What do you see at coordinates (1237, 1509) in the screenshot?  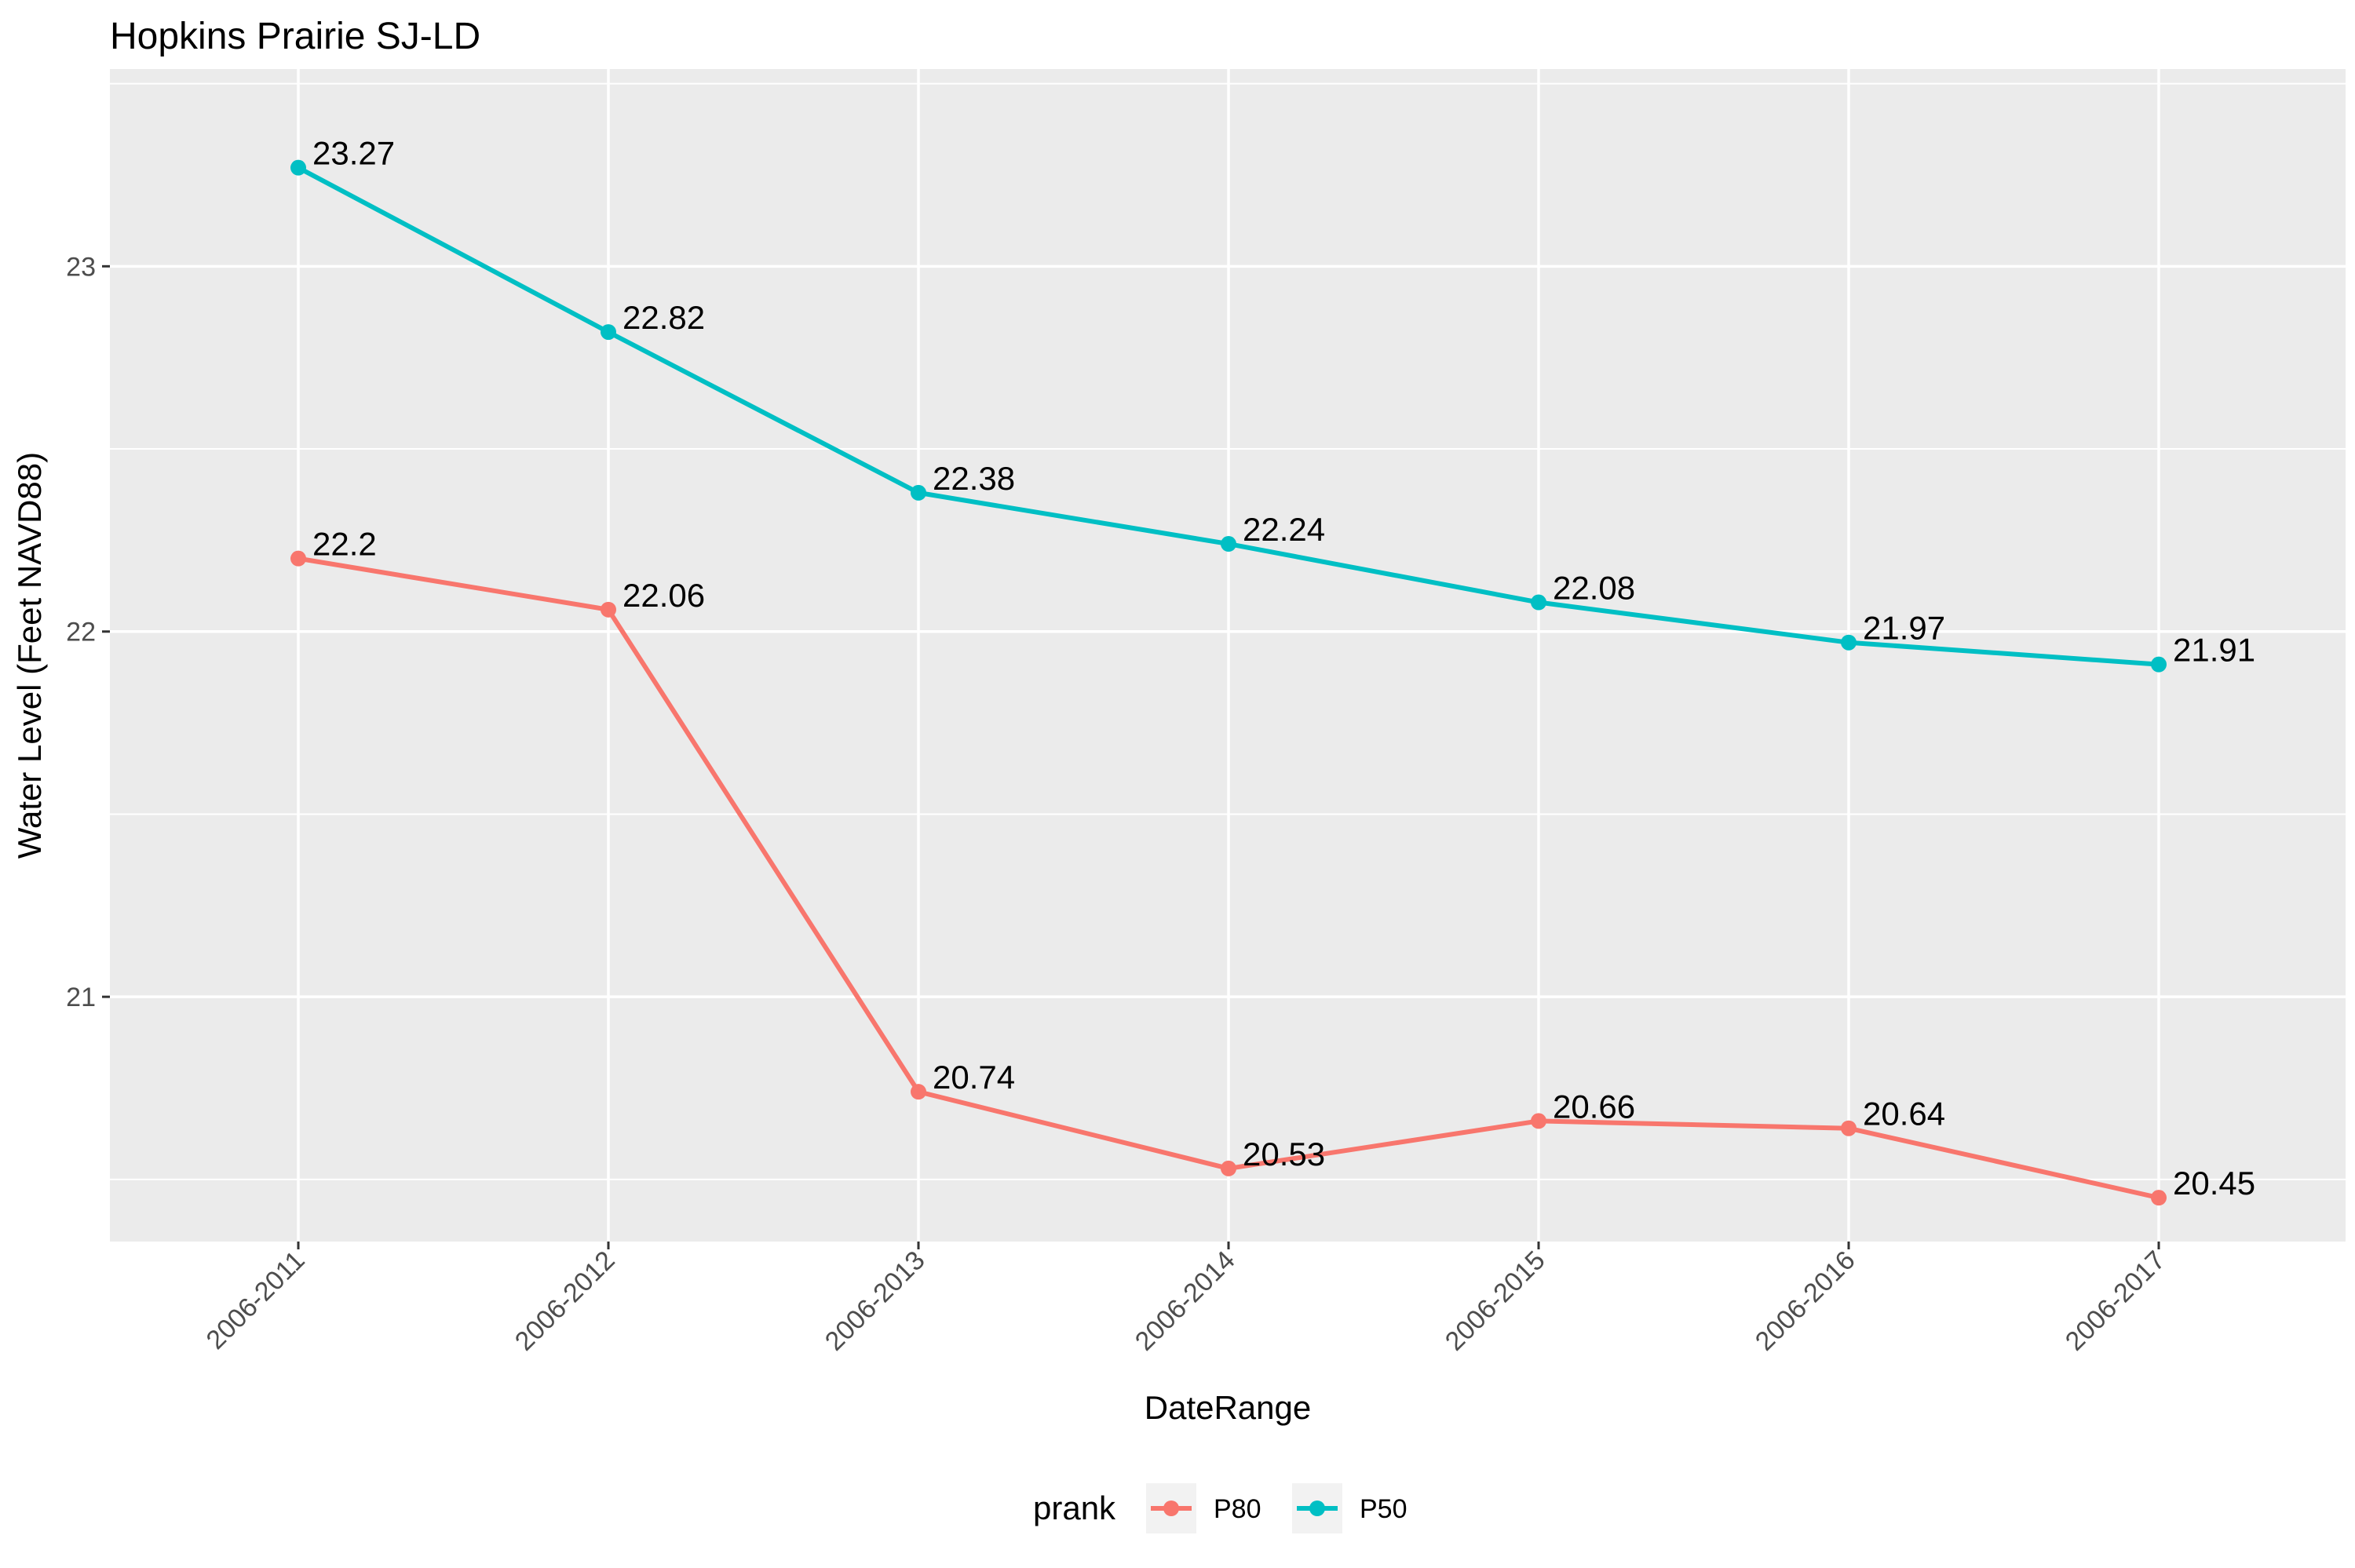 I see `legend-label-p80: P80` at bounding box center [1237, 1509].